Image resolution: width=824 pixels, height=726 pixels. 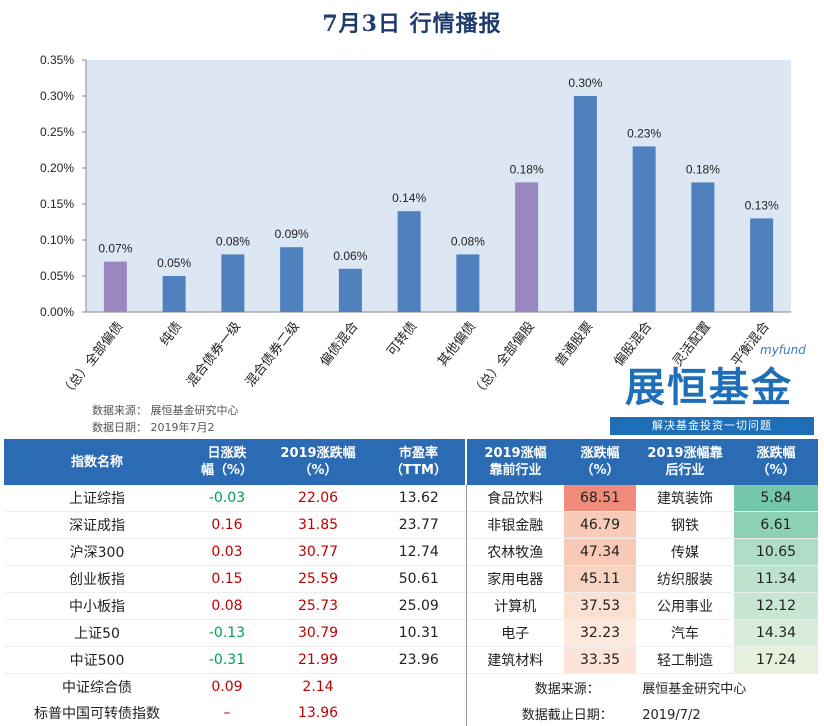 What do you see at coordinates (227, 633) in the screenshot?
I see `index-day-change: -0.13` at bounding box center [227, 633].